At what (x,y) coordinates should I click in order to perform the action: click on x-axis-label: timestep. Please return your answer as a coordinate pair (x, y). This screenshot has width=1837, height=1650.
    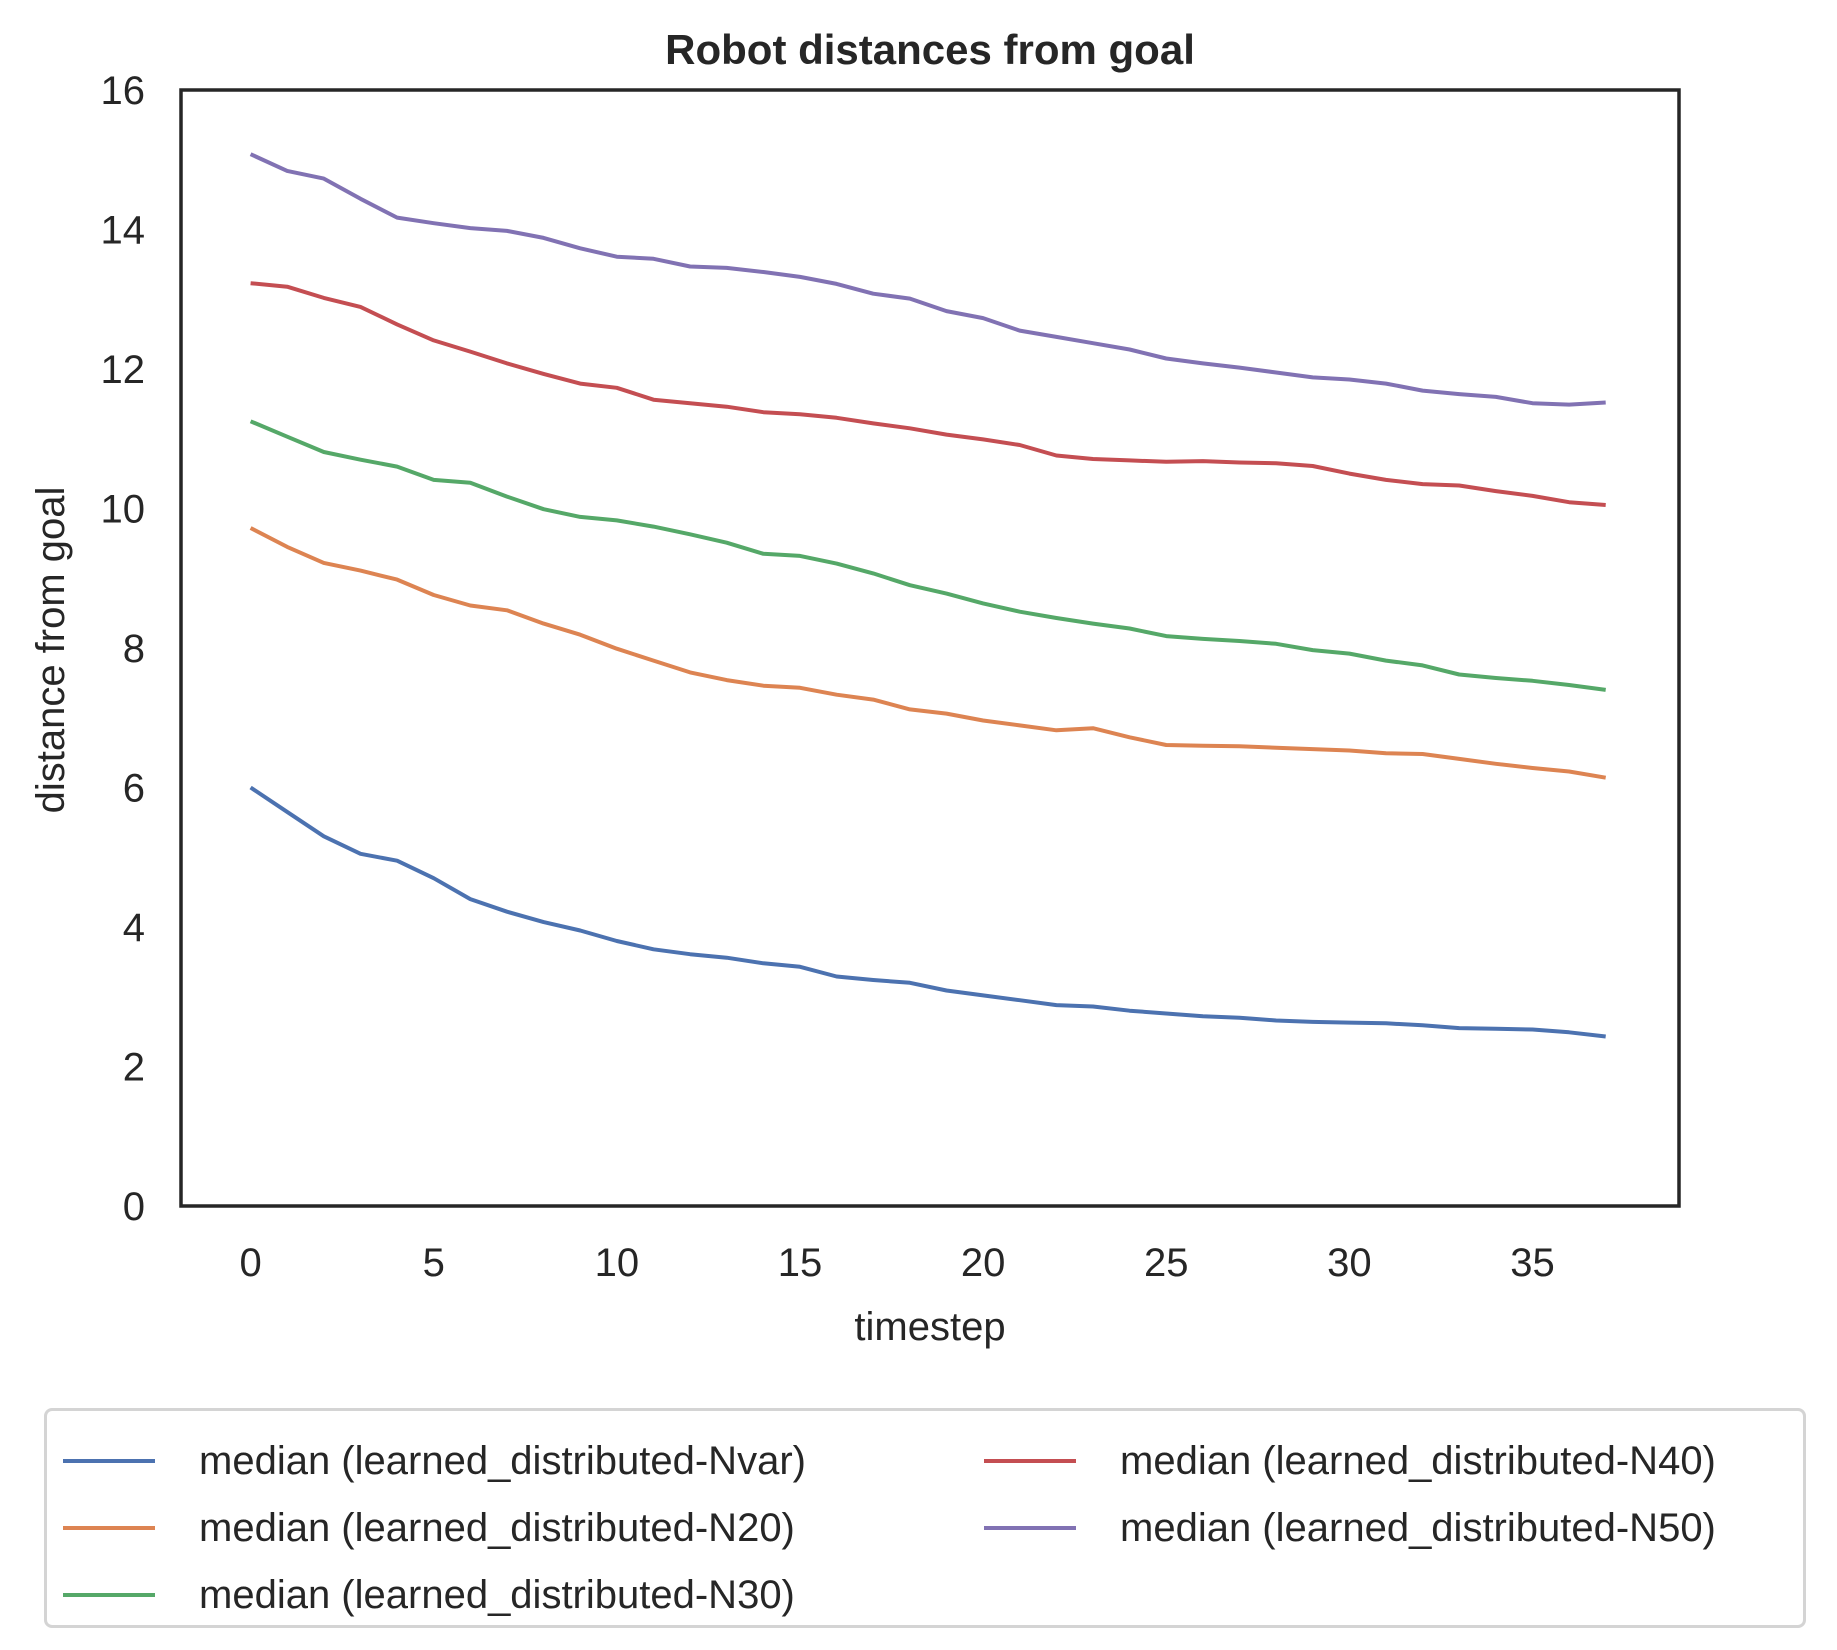
    Looking at the image, I should click on (929, 1327).